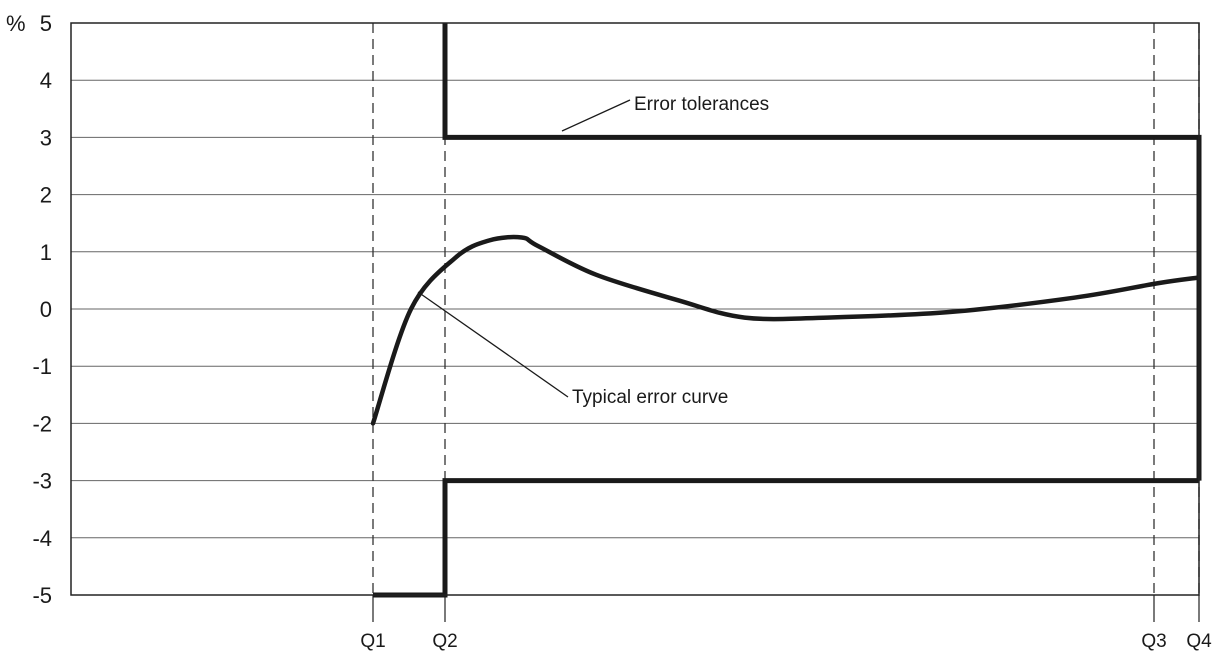 Image resolution: width=1222 pixels, height=658 pixels. What do you see at coordinates (42, 423) in the screenshot?
I see `y-tick-label: -2` at bounding box center [42, 423].